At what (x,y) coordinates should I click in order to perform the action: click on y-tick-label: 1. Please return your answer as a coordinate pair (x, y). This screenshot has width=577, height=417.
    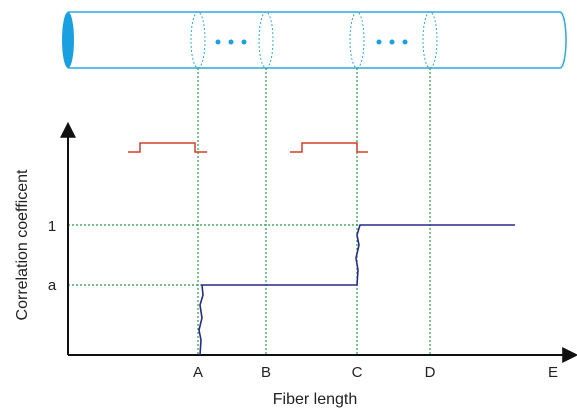
    Looking at the image, I should click on (52, 226).